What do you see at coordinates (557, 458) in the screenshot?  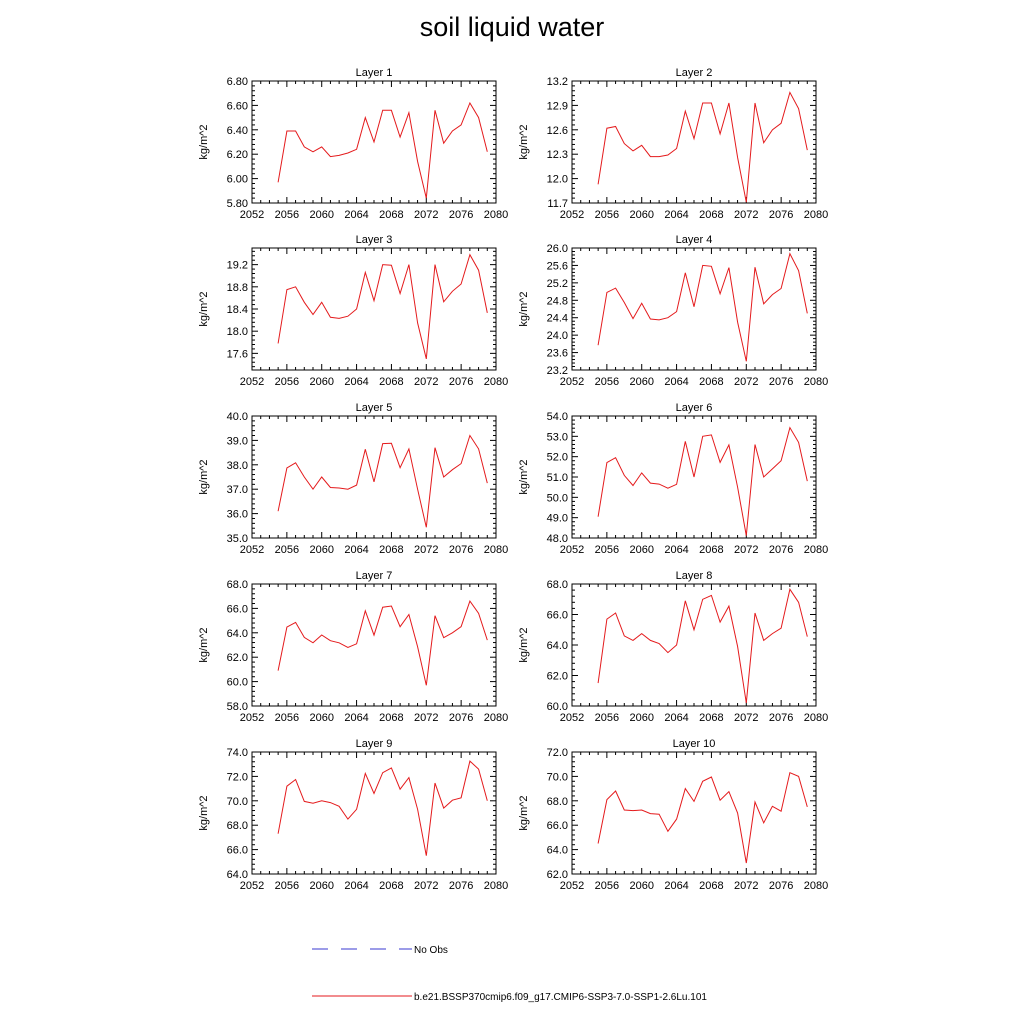 I see `y-tick-label: 52.0` at bounding box center [557, 458].